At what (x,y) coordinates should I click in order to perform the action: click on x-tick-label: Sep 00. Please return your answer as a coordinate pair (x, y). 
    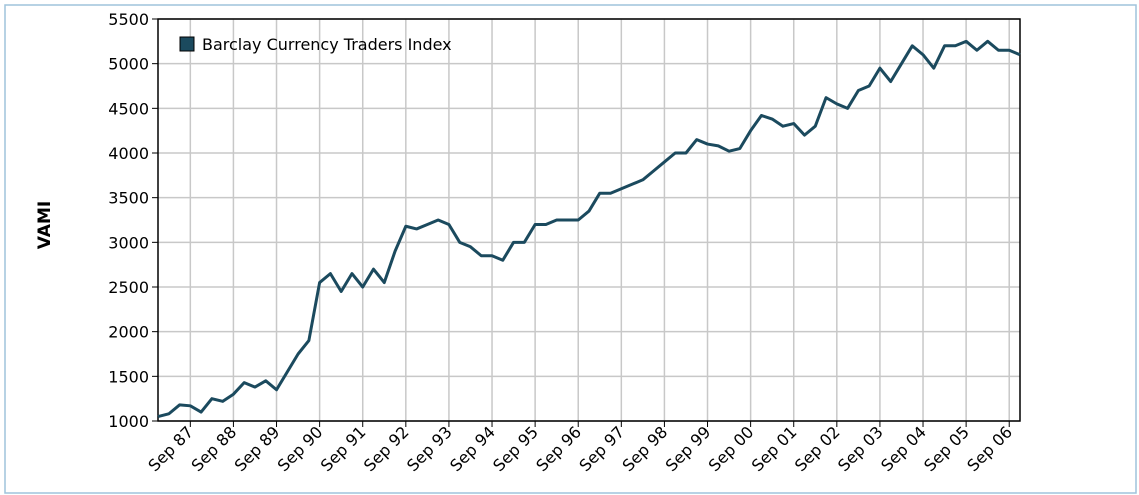
    Looking at the image, I should click on (731, 448).